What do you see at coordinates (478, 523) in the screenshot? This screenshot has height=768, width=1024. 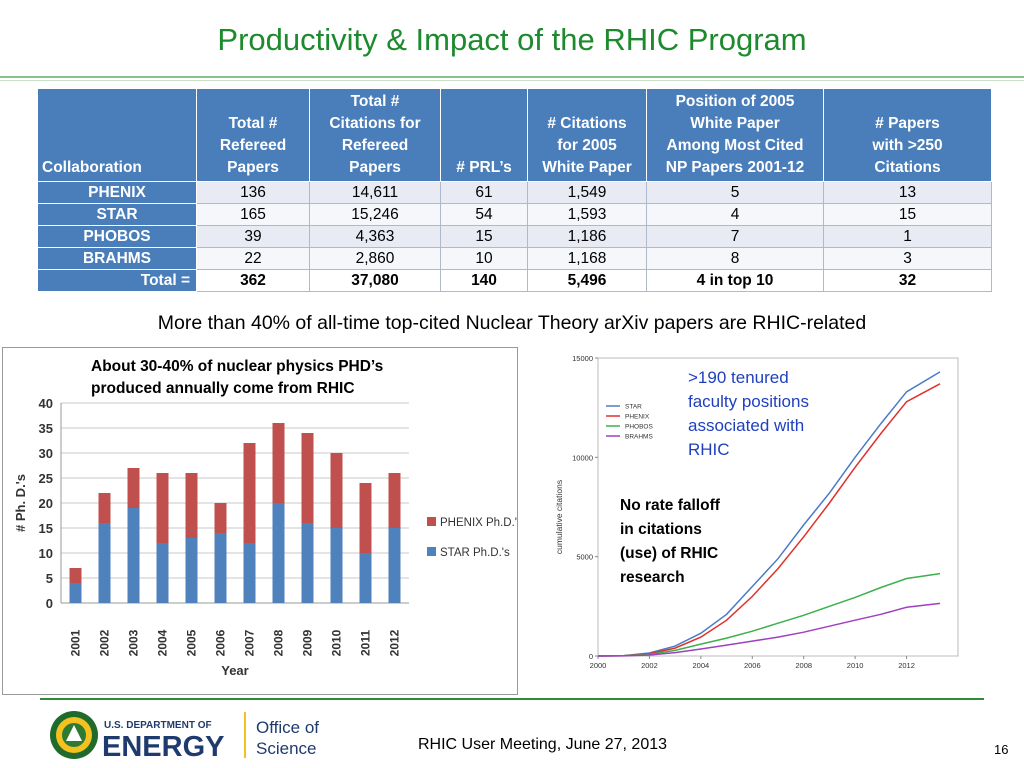 I see `legend-label: PHENIX Ph.D.'s` at bounding box center [478, 523].